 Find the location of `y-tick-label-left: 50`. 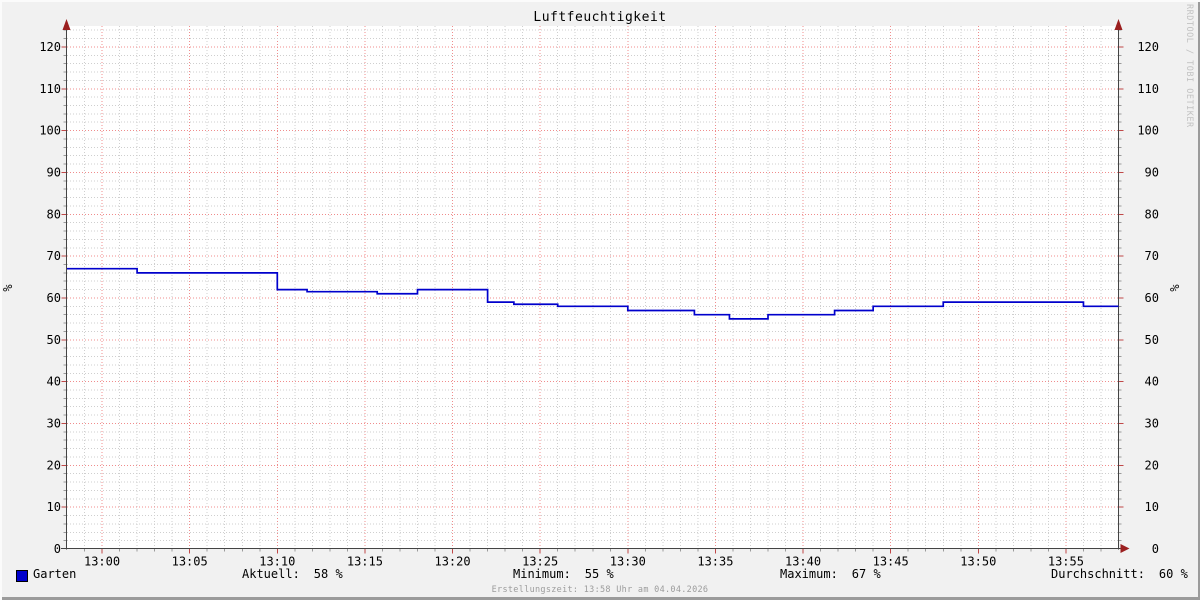

y-tick-label-left: 50 is located at coordinates (54, 340).